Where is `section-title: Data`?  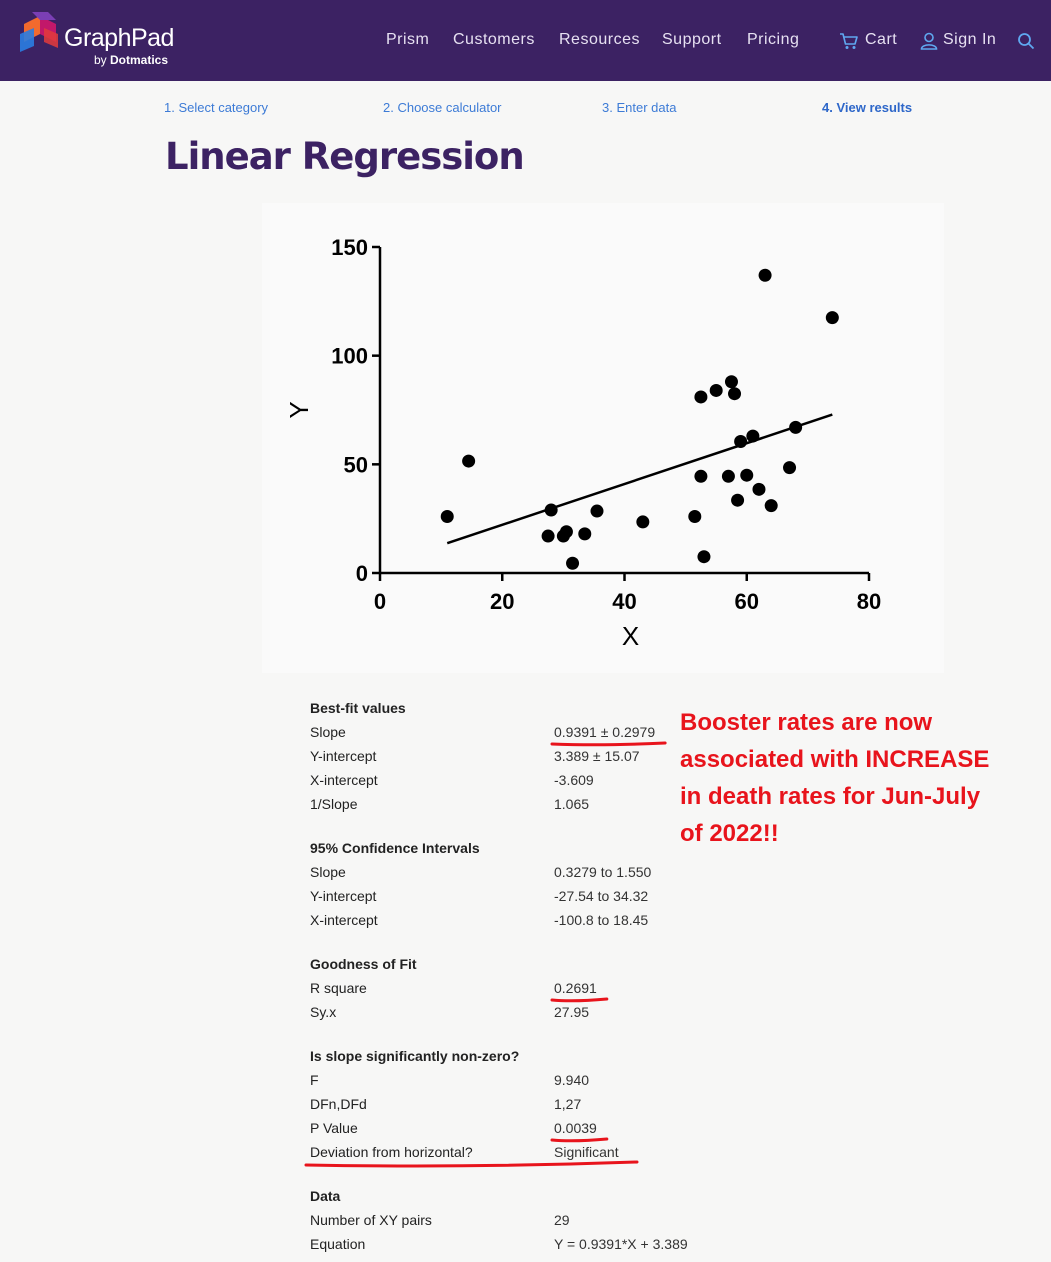 section-title: Data is located at coordinates (325, 1196).